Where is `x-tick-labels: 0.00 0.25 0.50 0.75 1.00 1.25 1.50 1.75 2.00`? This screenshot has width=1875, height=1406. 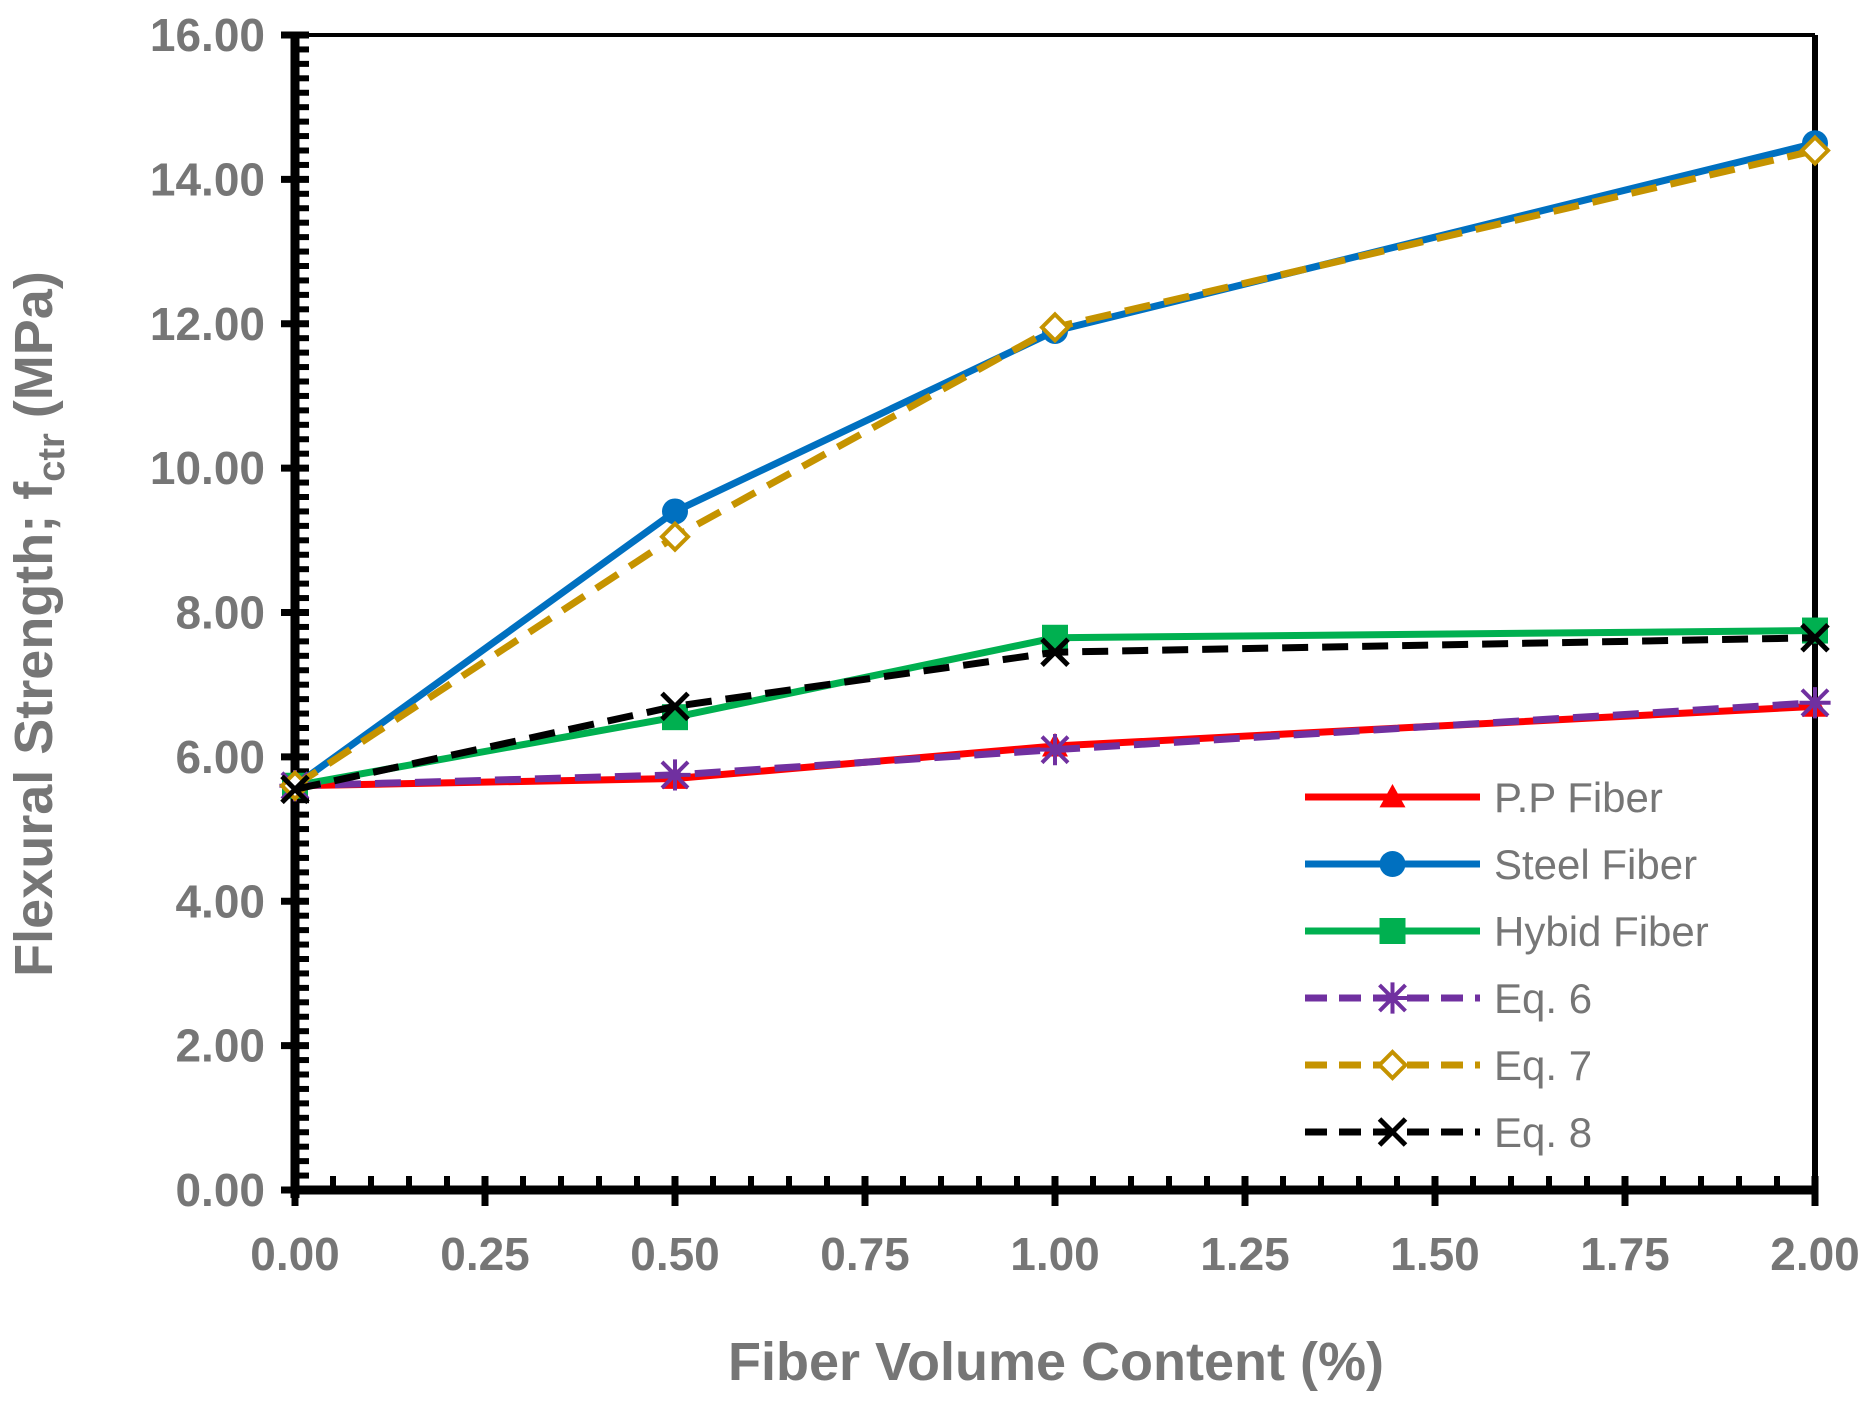 x-tick-labels: 0.00 0.25 0.50 0.75 1.00 1.25 1.50 1.75 2.00 is located at coordinates (1055, 1254).